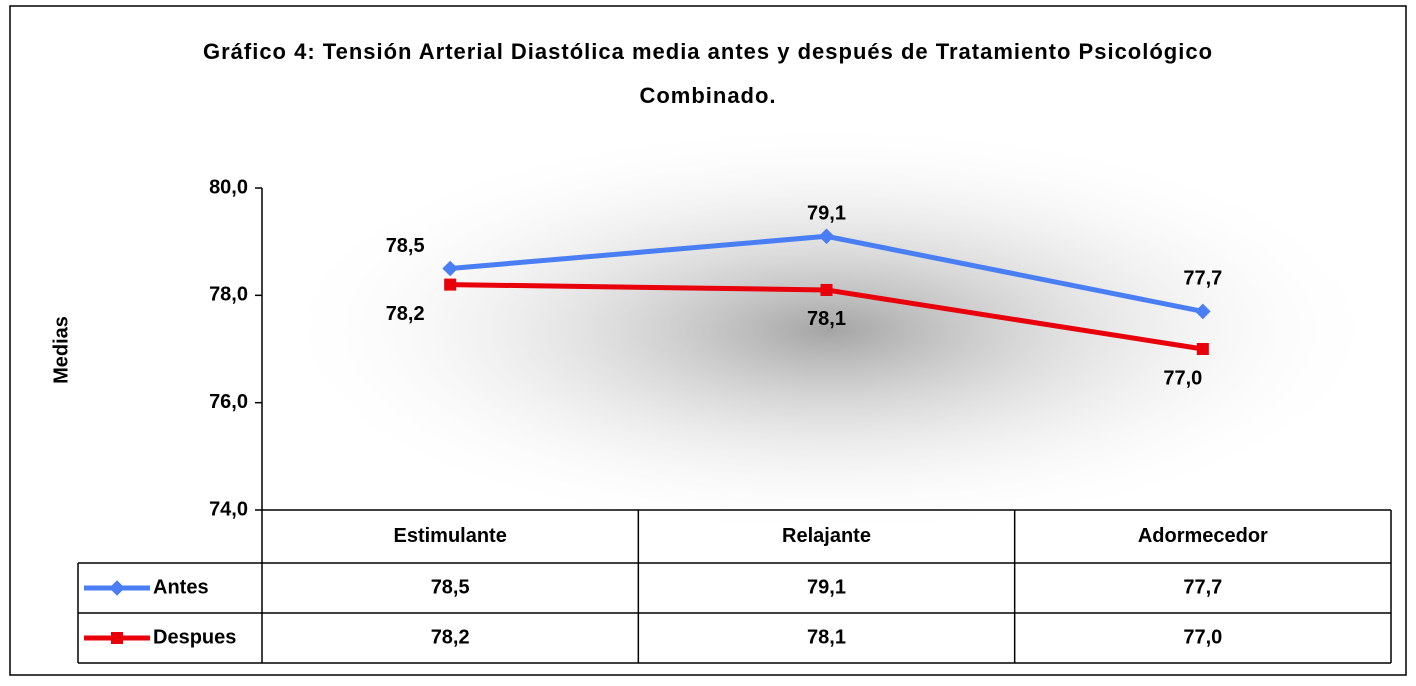  Describe the element at coordinates (1202, 279) in the screenshot. I see `data-label: 77,7` at that location.